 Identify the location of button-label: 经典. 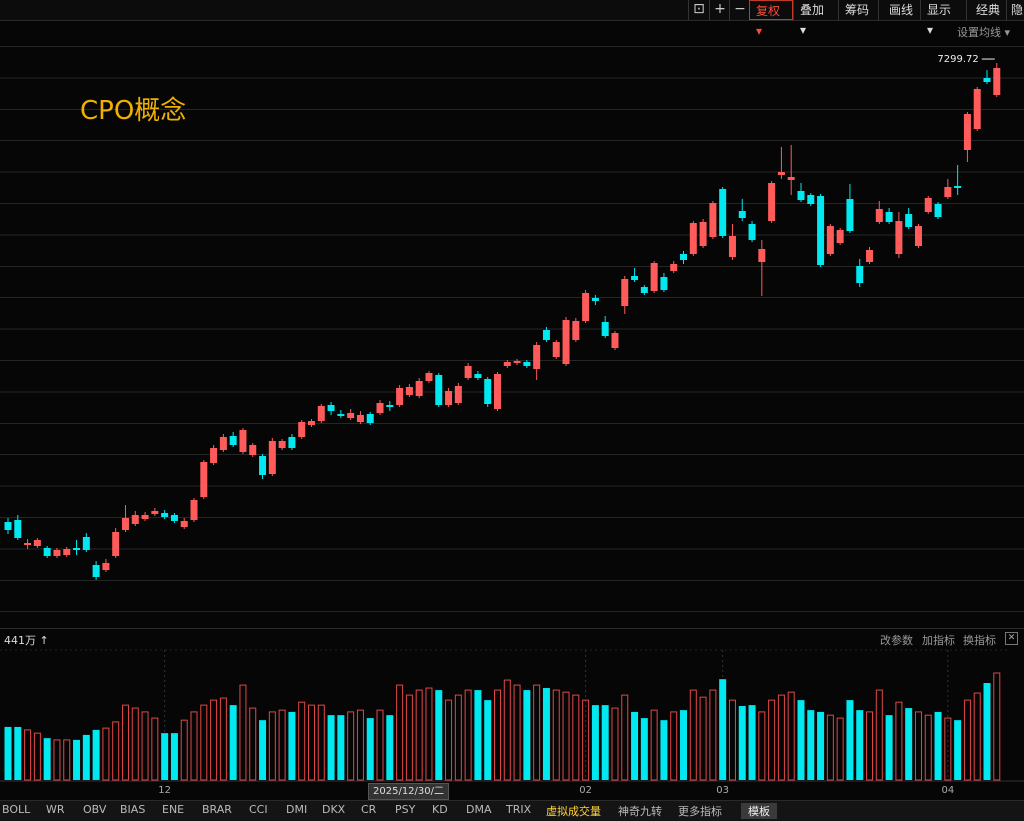
(988, 10).